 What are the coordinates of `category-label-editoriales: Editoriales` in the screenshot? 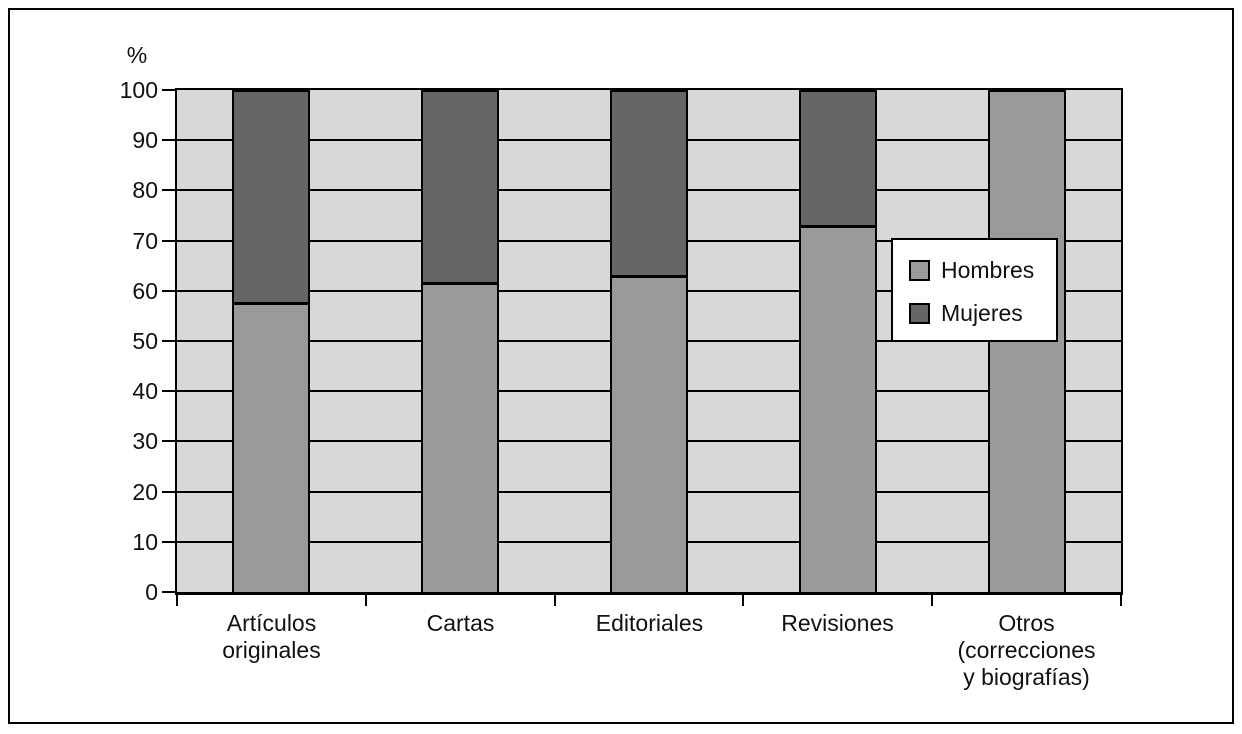 It's located at (649, 623).